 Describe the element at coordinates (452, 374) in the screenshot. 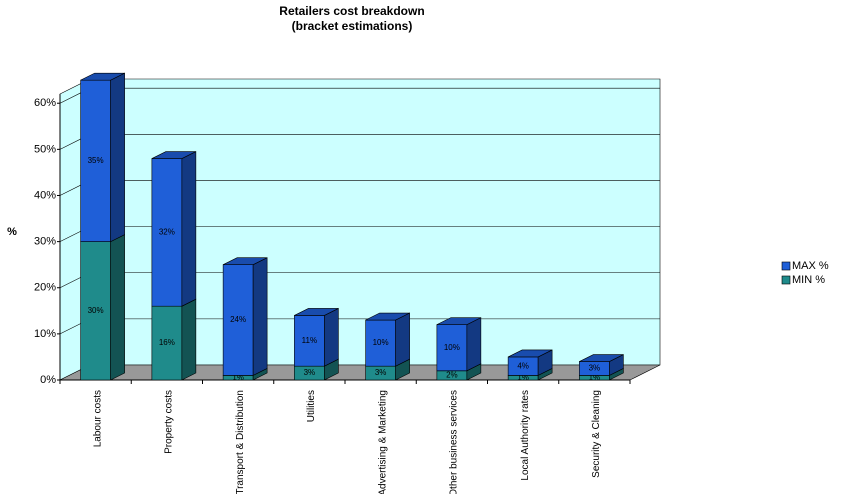

I see `data-label: 2%` at that location.